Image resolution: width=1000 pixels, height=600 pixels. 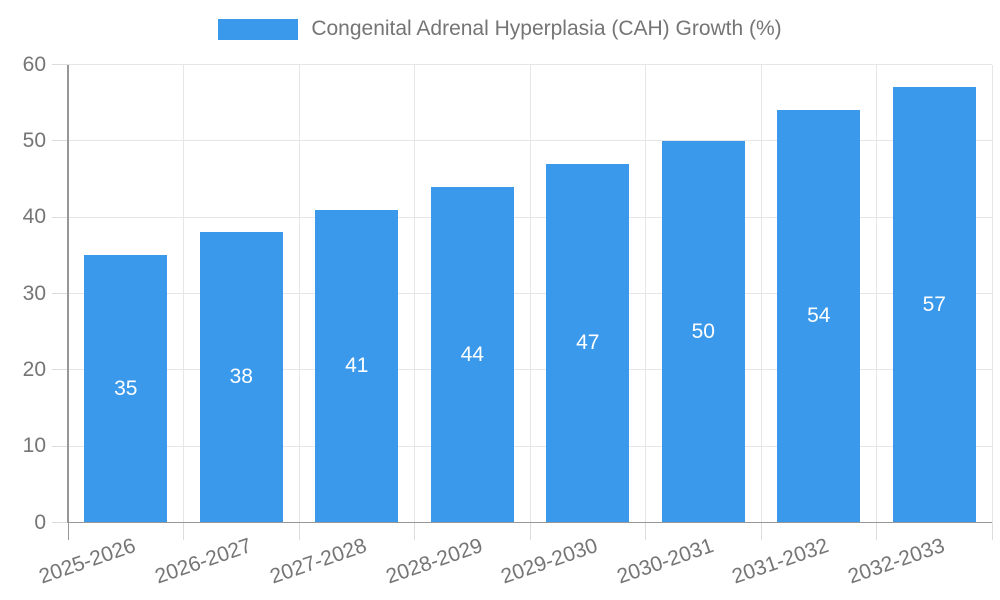 What do you see at coordinates (258, 29) in the screenshot?
I see `legend-swatch` at bounding box center [258, 29].